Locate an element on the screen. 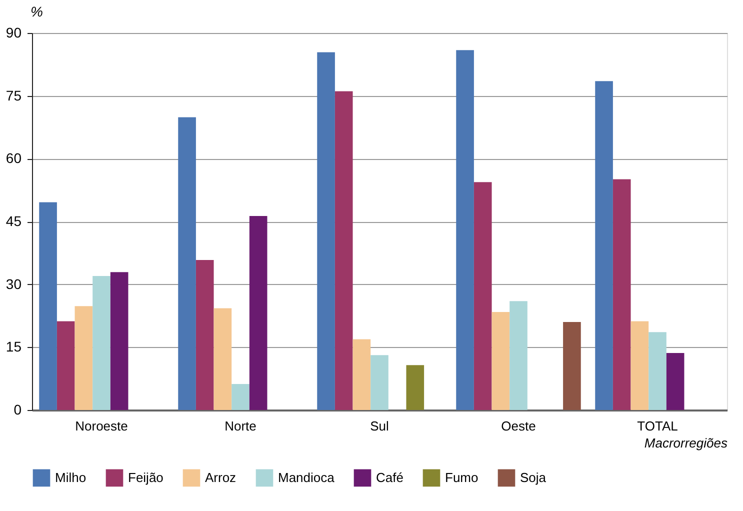 The image size is (743, 511). legend-label: Soja is located at coordinates (533, 477).